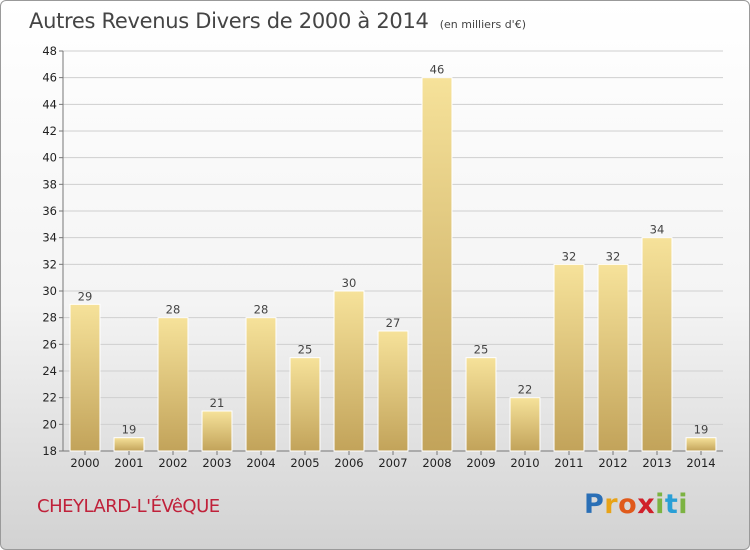 The height and width of the screenshot is (550, 750). What do you see at coordinates (437, 70) in the screenshot?
I see `data-label: 46` at bounding box center [437, 70].